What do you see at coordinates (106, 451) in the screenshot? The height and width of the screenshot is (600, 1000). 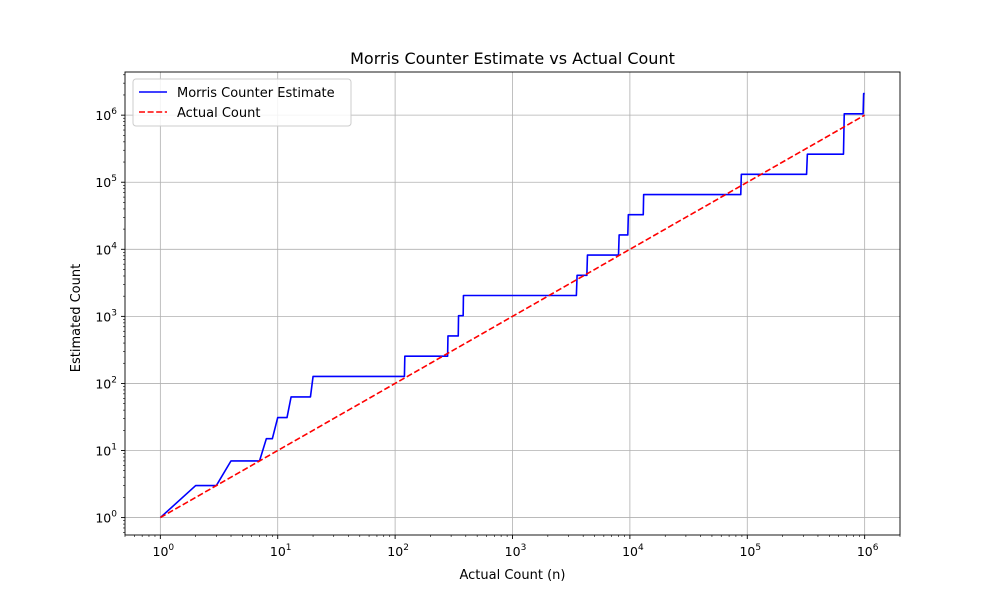 I see `y-tick-label: 101` at bounding box center [106, 451].